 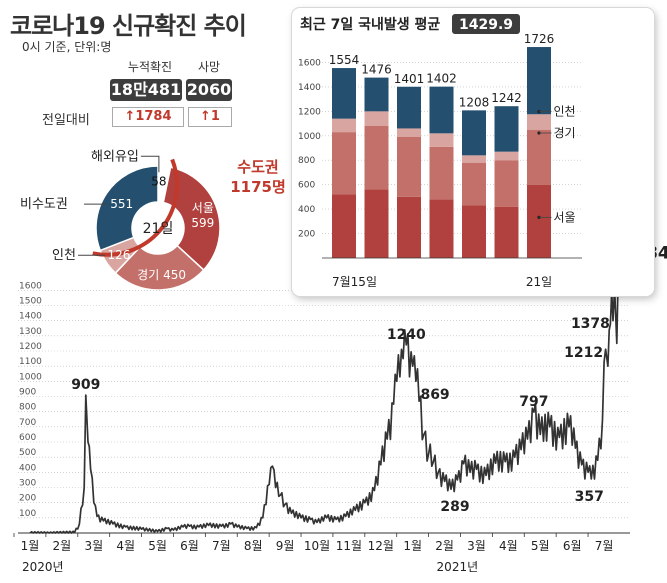 I want to click on x-tick-label: 7월, so click(x=604, y=546).